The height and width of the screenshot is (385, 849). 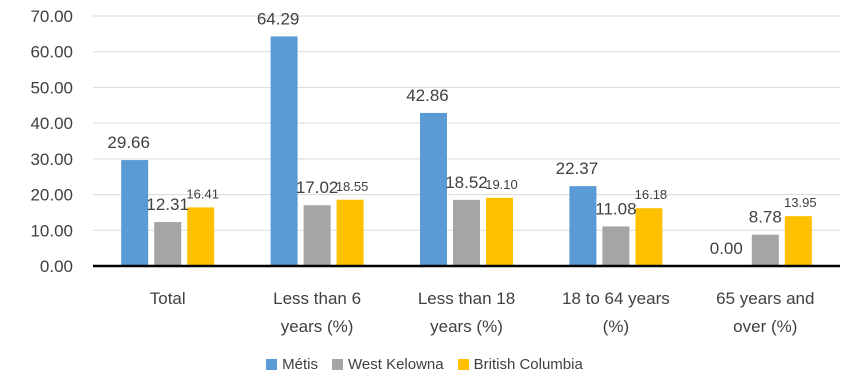 I want to click on legend-item: British Columbia, so click(x=520, y=364).